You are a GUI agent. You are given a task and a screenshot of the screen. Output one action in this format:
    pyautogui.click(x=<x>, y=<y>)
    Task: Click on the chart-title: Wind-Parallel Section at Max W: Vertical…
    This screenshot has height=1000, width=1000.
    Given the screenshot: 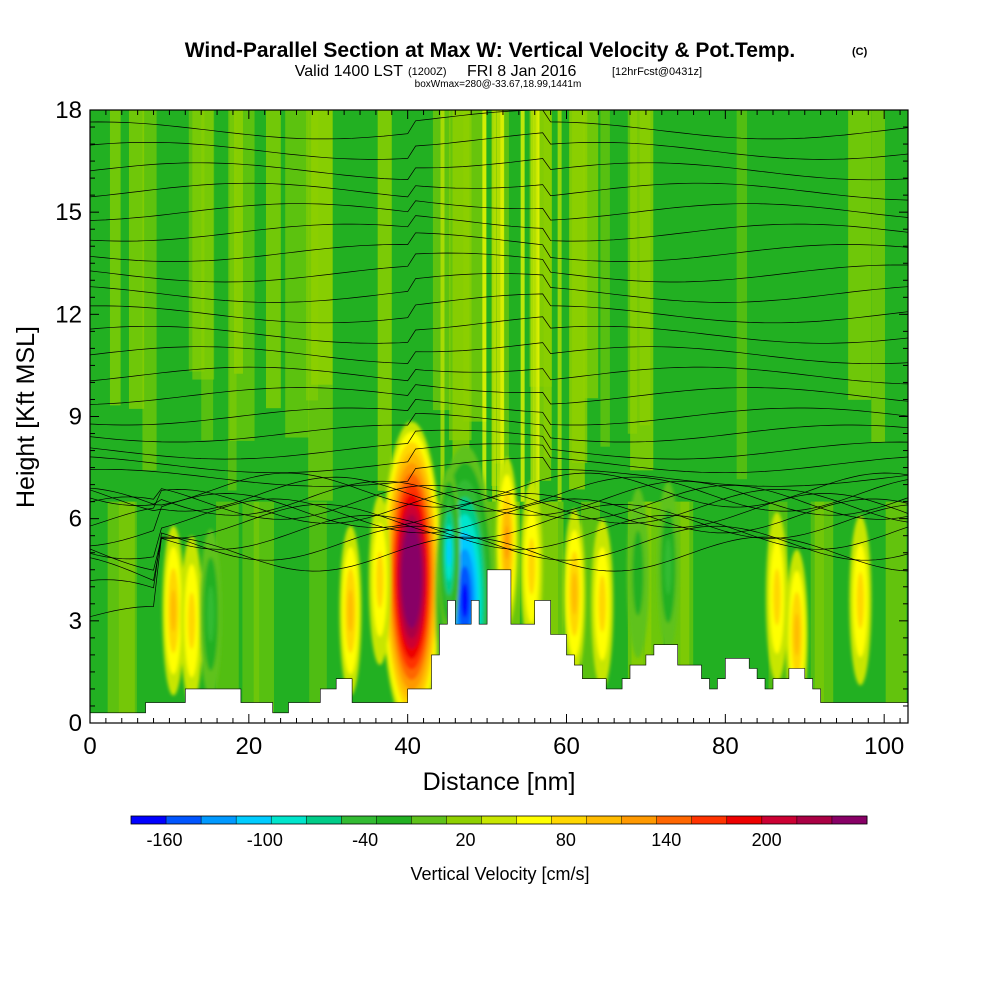 What is the action you would take?
    pyautogui.click(x=490, y=50)
    